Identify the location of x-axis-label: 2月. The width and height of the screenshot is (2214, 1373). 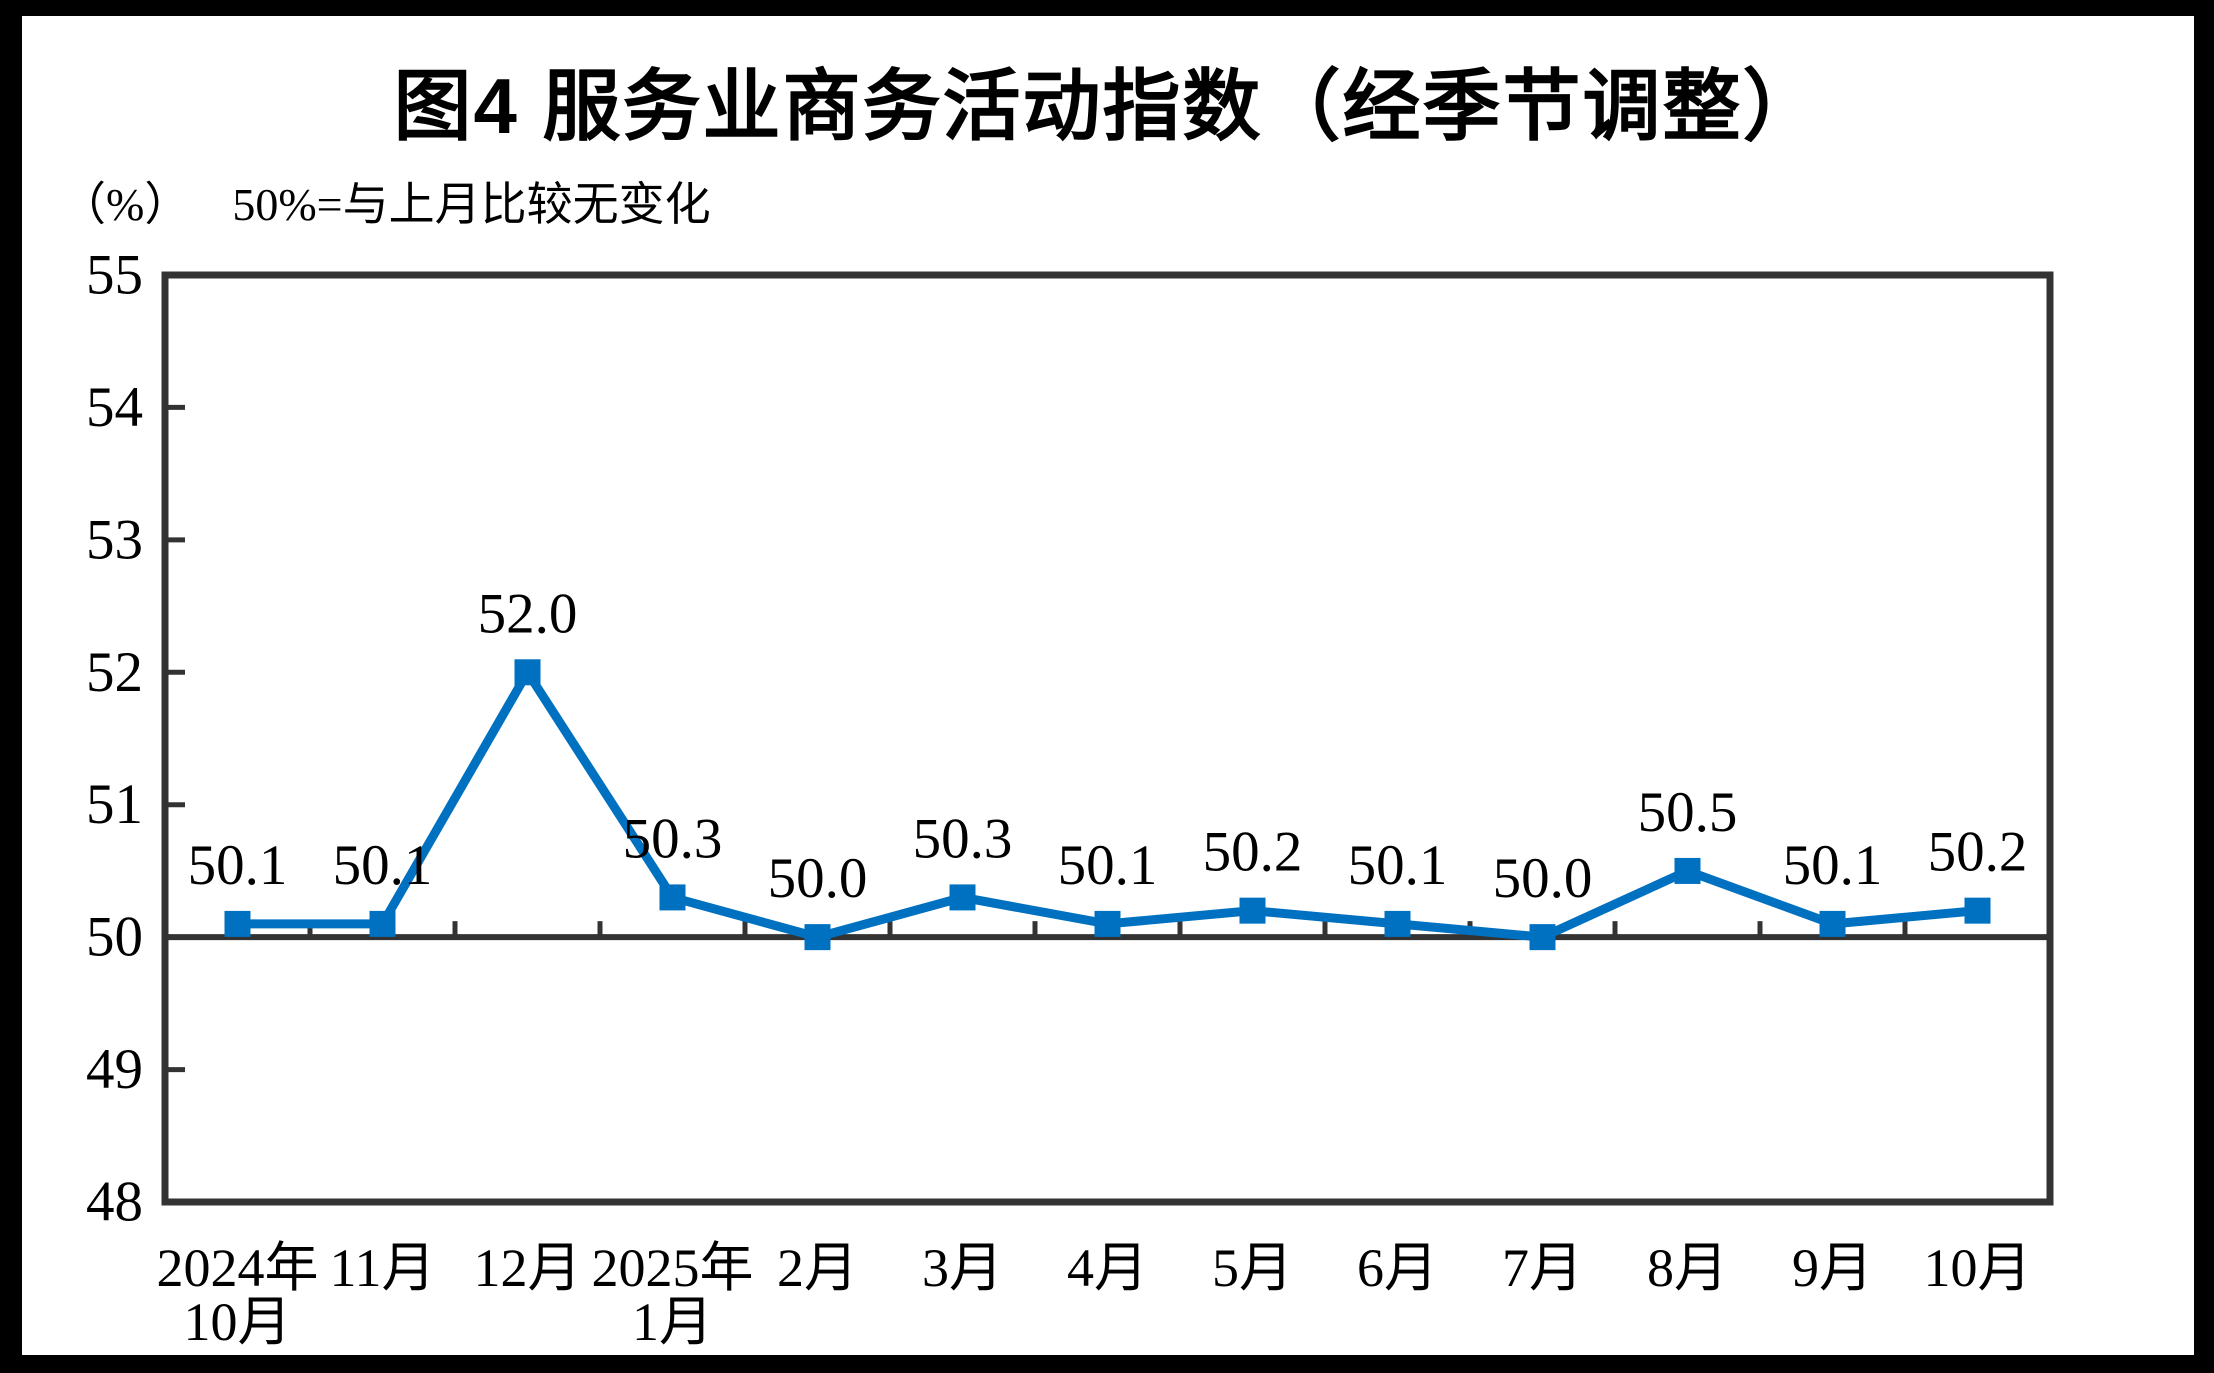
(817, 1268).